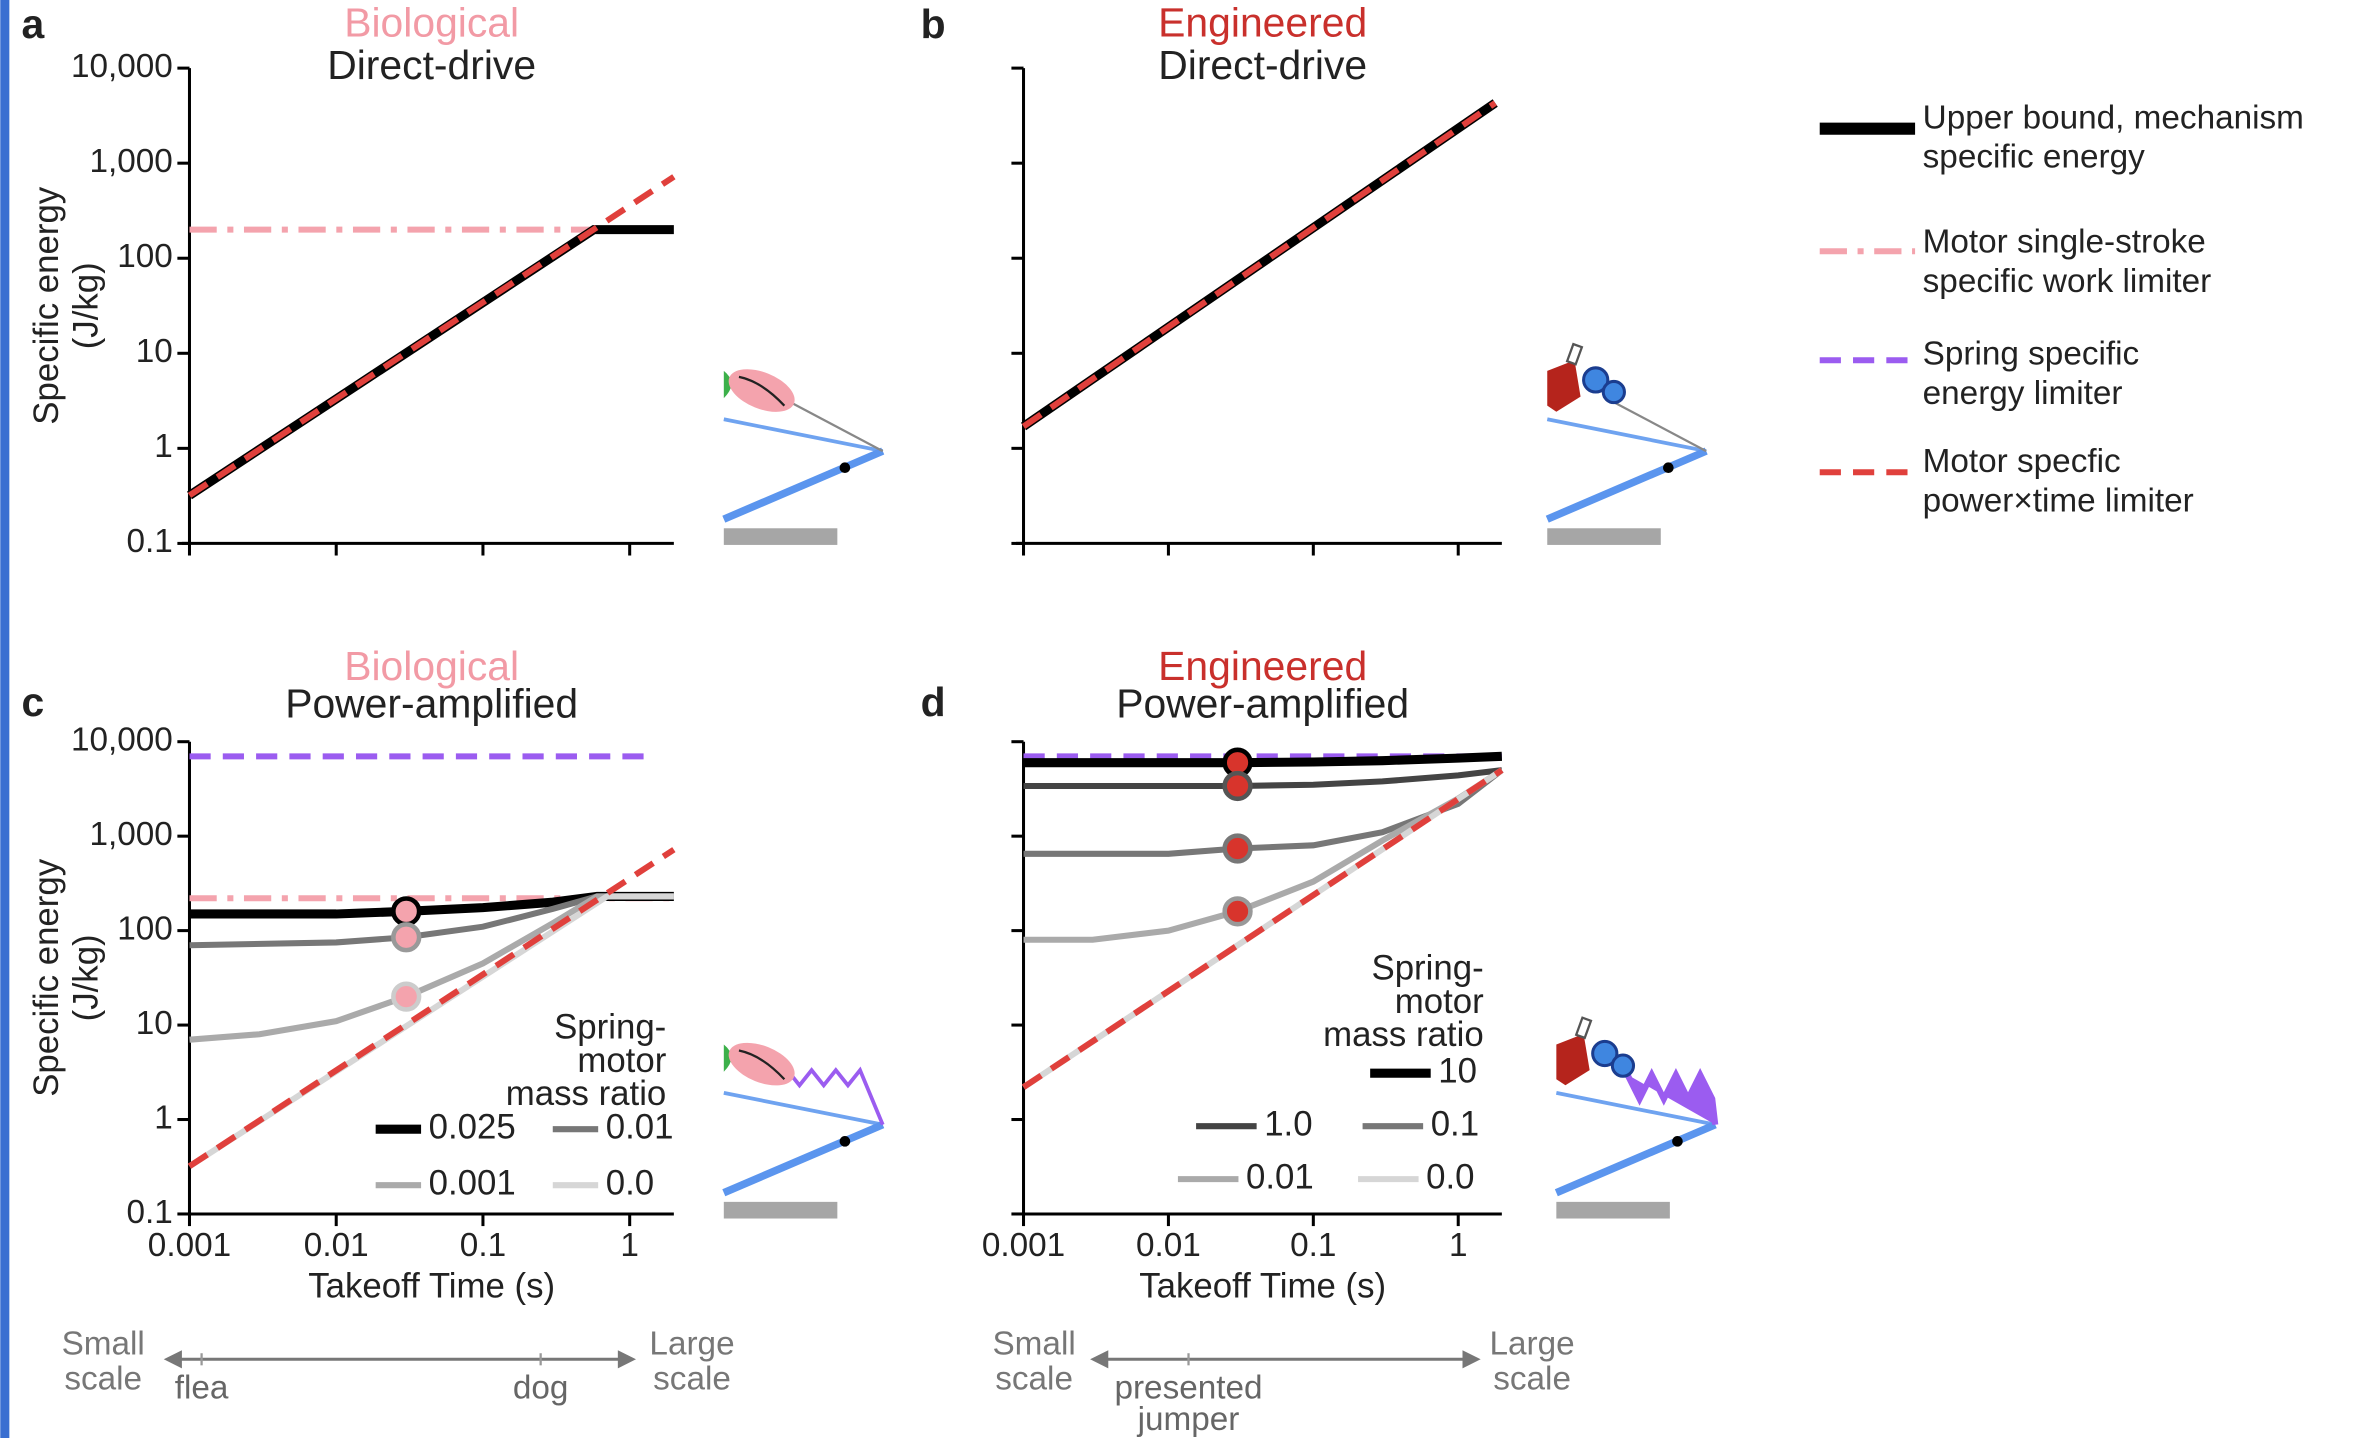 Image resolution: width=2374 pixels, height=1438 pixels. Describe the element at coordinates (431, 23) in the screenshot. I see `chart-title: Biological` at that location.